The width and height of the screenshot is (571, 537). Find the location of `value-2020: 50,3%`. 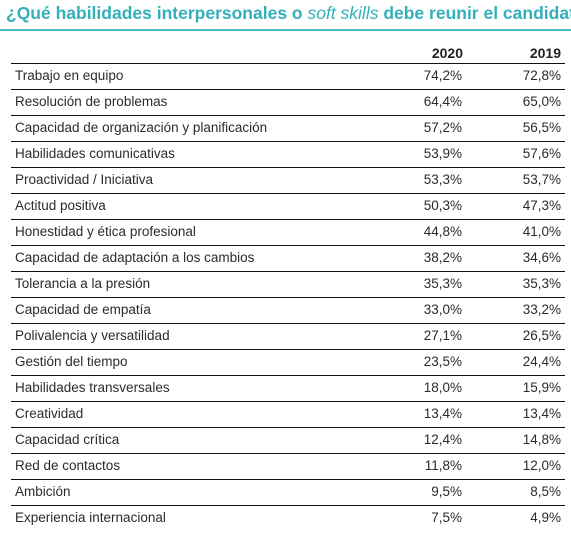

value-2020: 50,3% is located at coordinates (442, 205).